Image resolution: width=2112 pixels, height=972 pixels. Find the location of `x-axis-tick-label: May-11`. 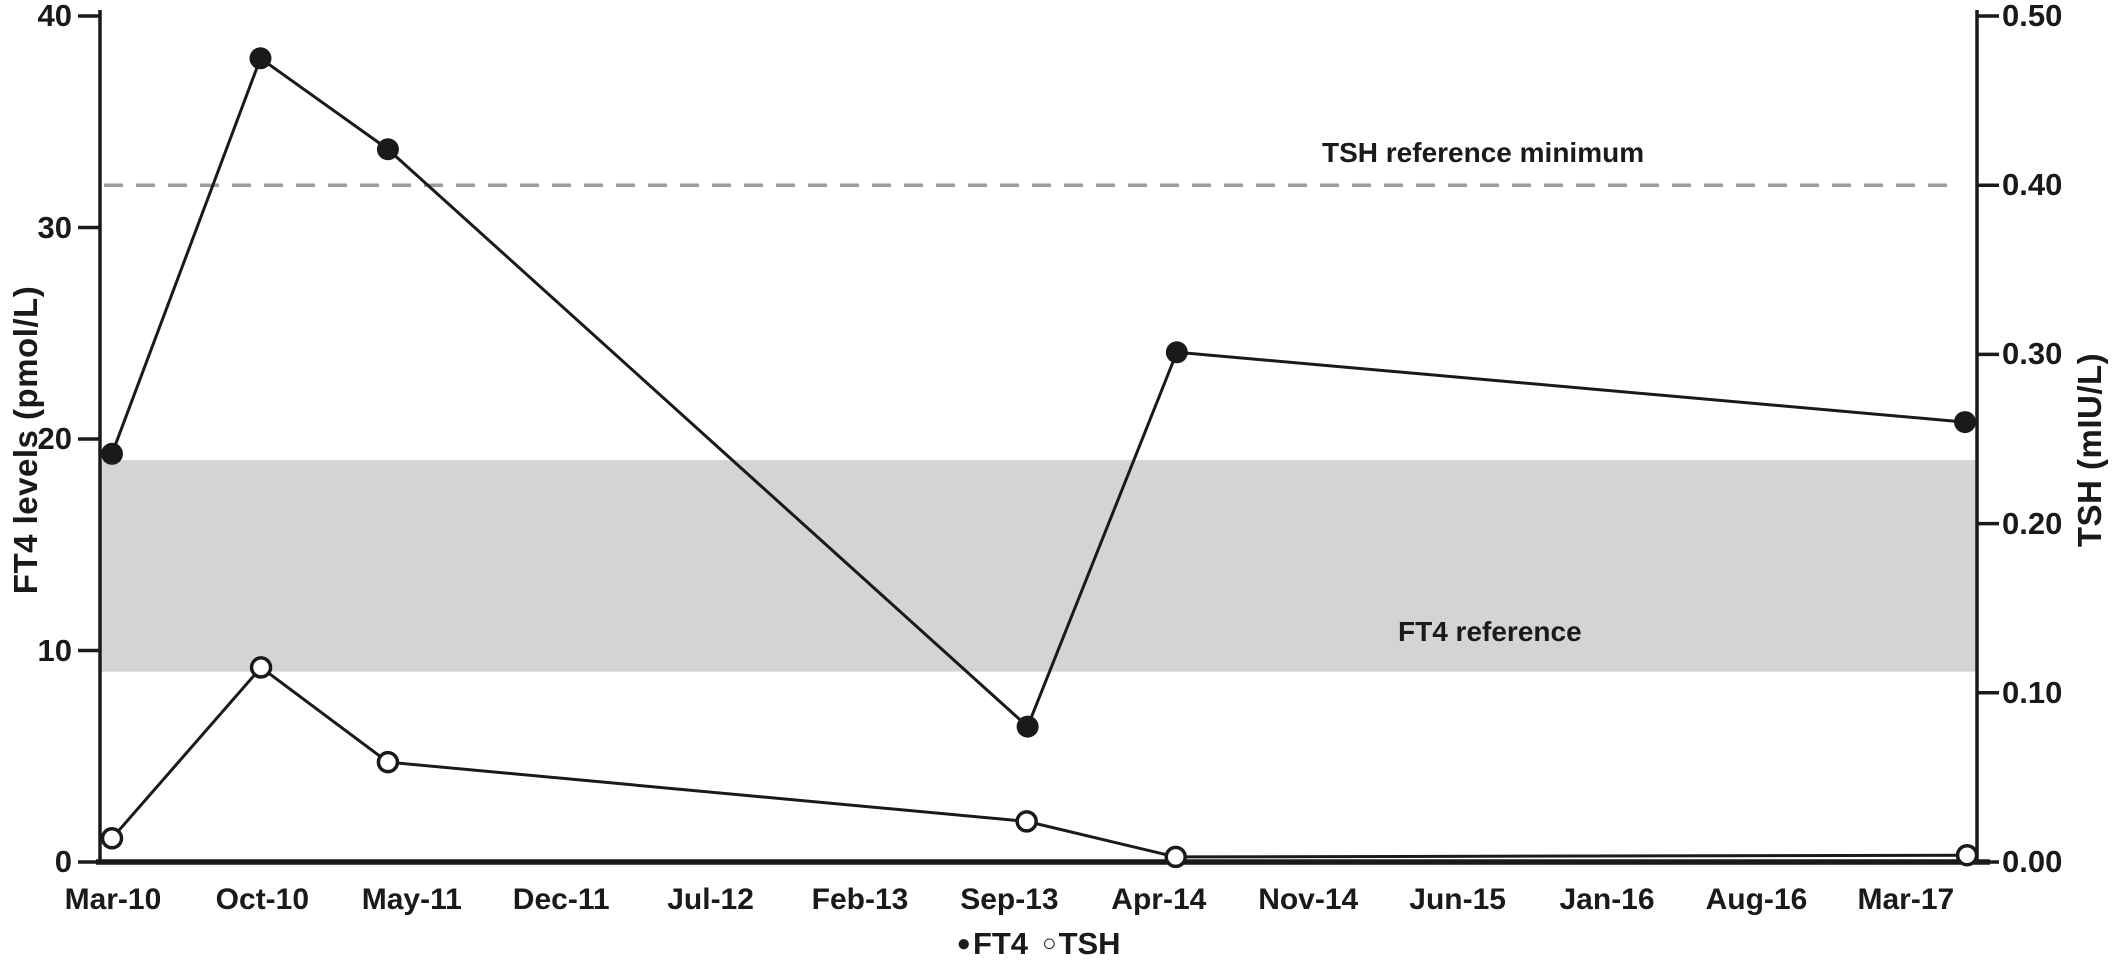

x-axis-tick-label: May-11 is located at coordinates (411, 899).